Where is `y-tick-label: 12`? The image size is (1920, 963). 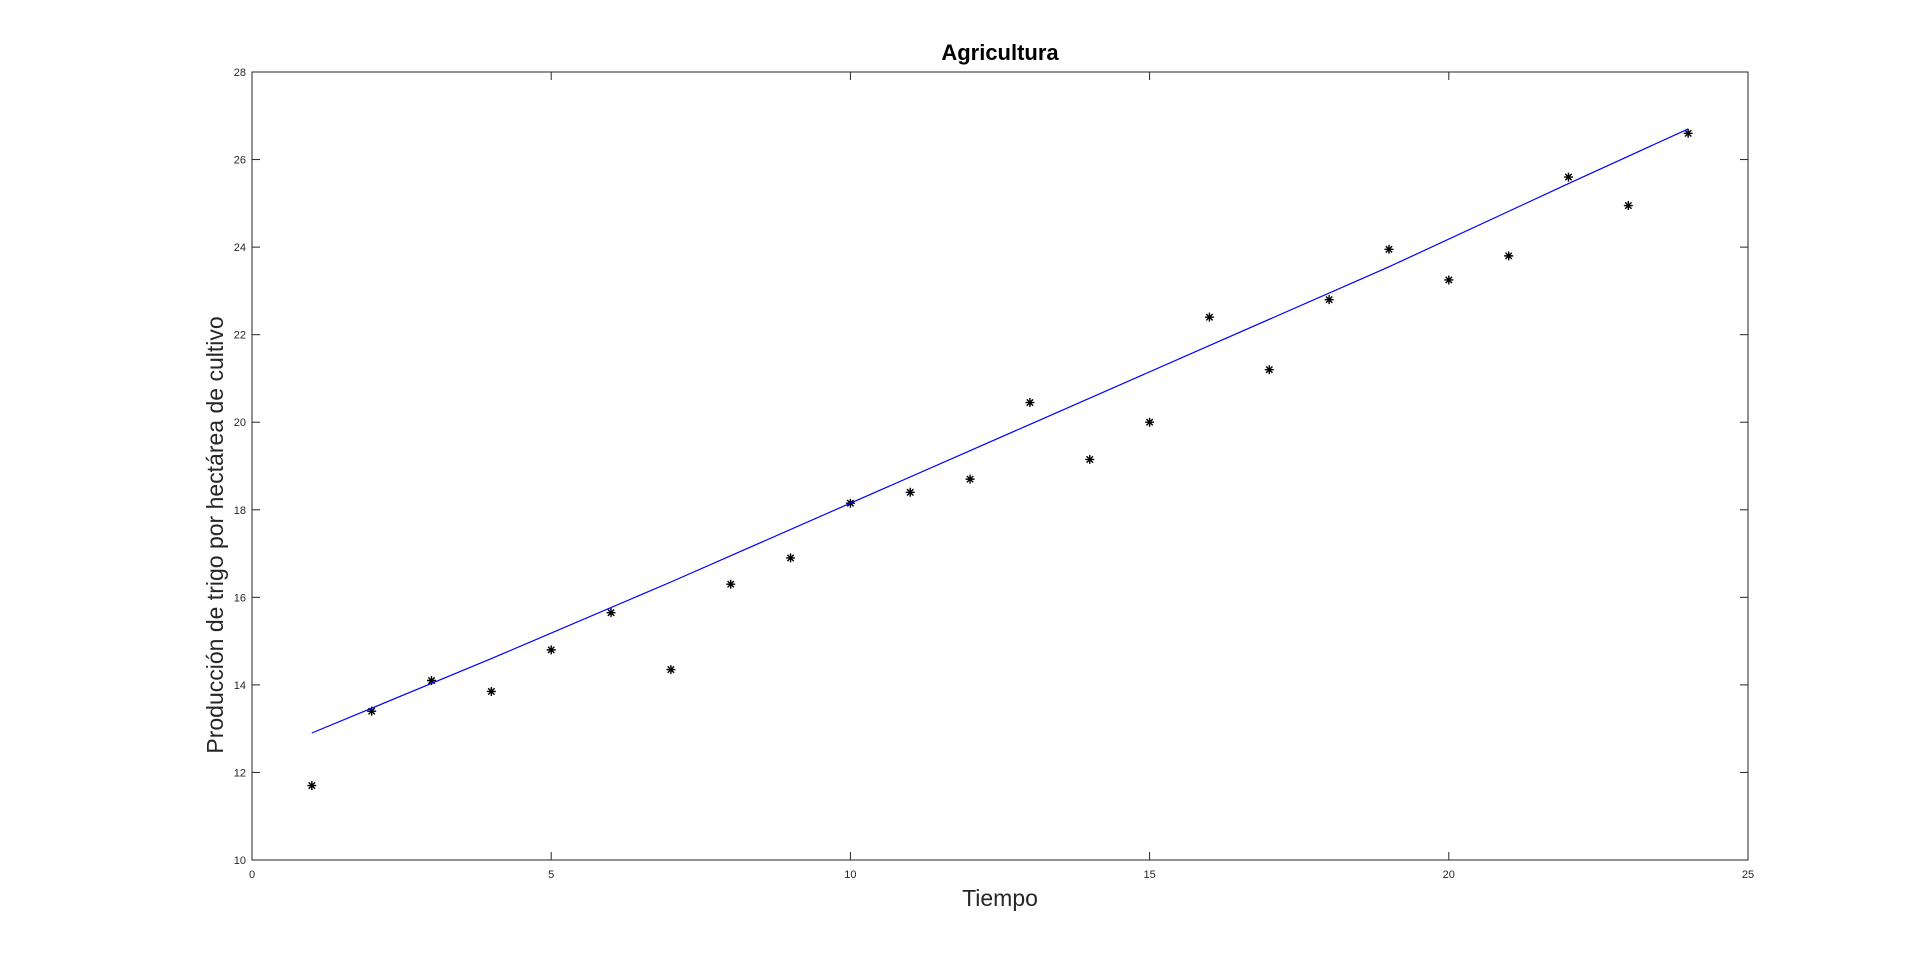 y-tick-label: 12 is located at coordinates (240, 773).